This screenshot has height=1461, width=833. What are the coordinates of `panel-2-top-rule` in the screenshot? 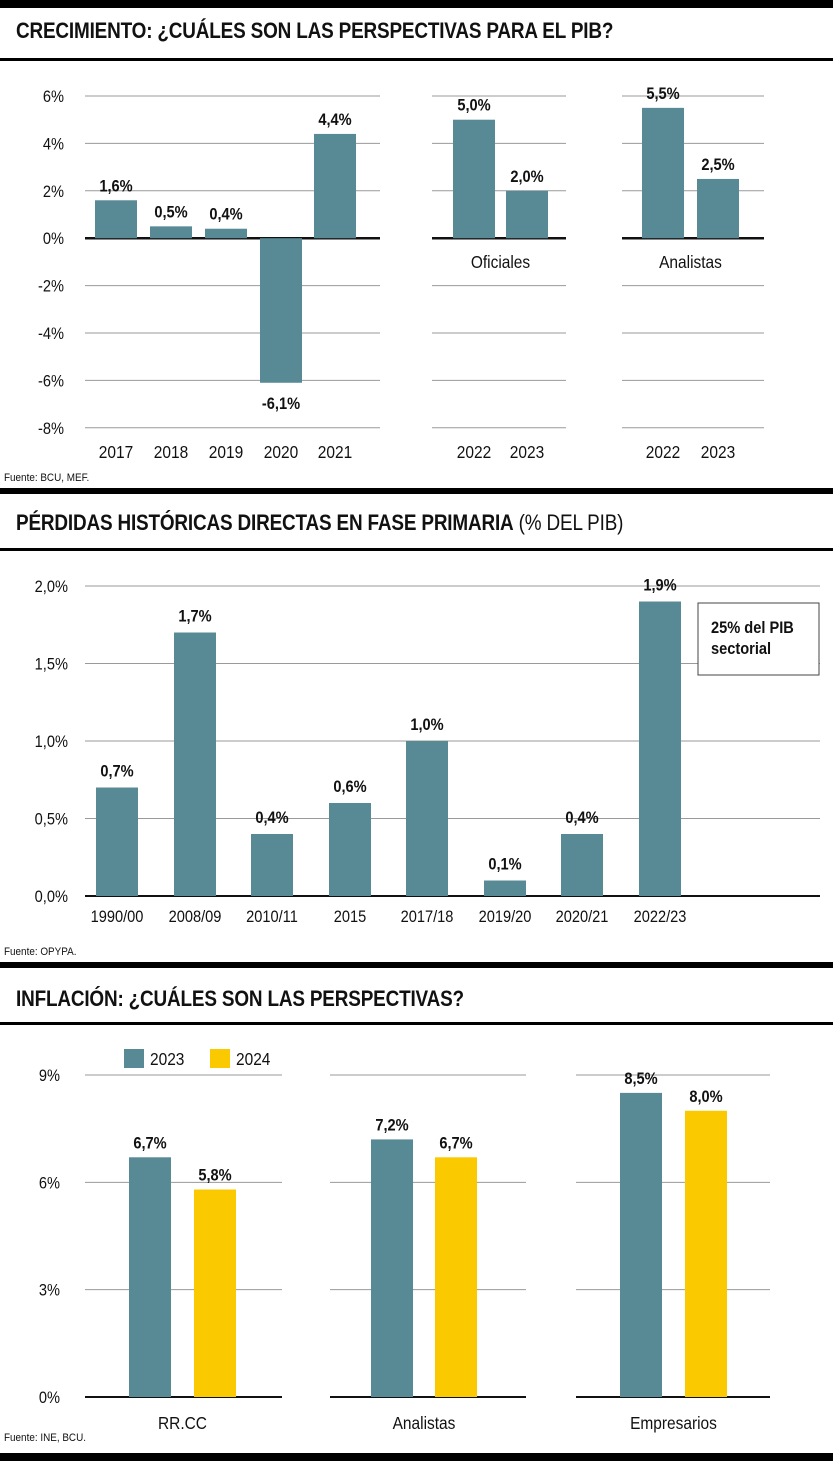 It's located at (416, 491).